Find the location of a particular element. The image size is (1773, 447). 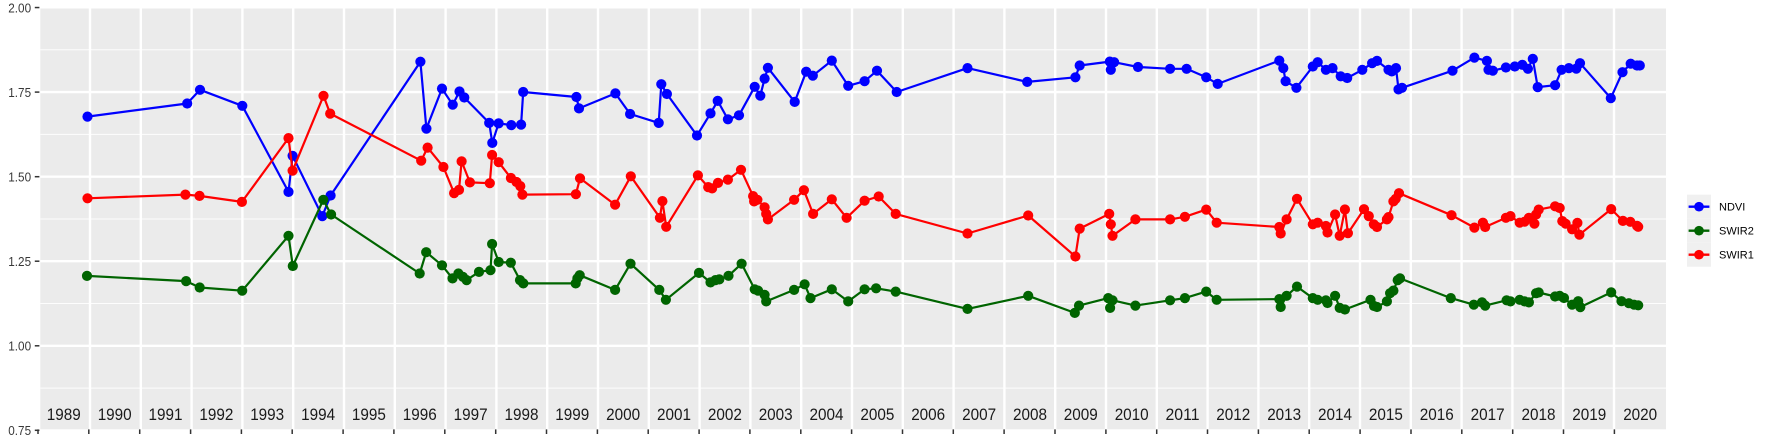

svg-text: 2006 is located at coordinates (928, 414).